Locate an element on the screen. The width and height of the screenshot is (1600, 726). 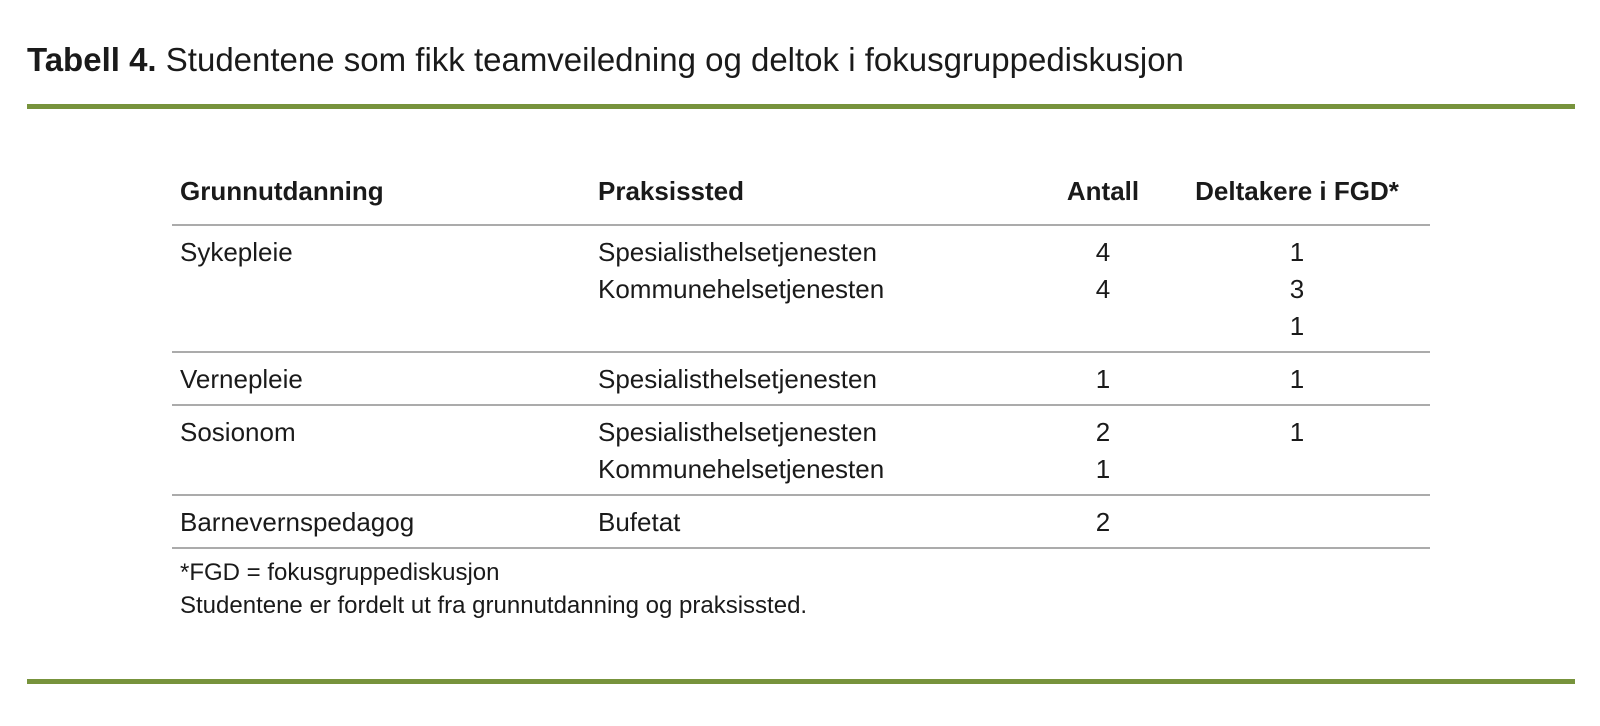
cell-grunnutdanning: Barnevernspedagog is located at coordinates (297, 522).